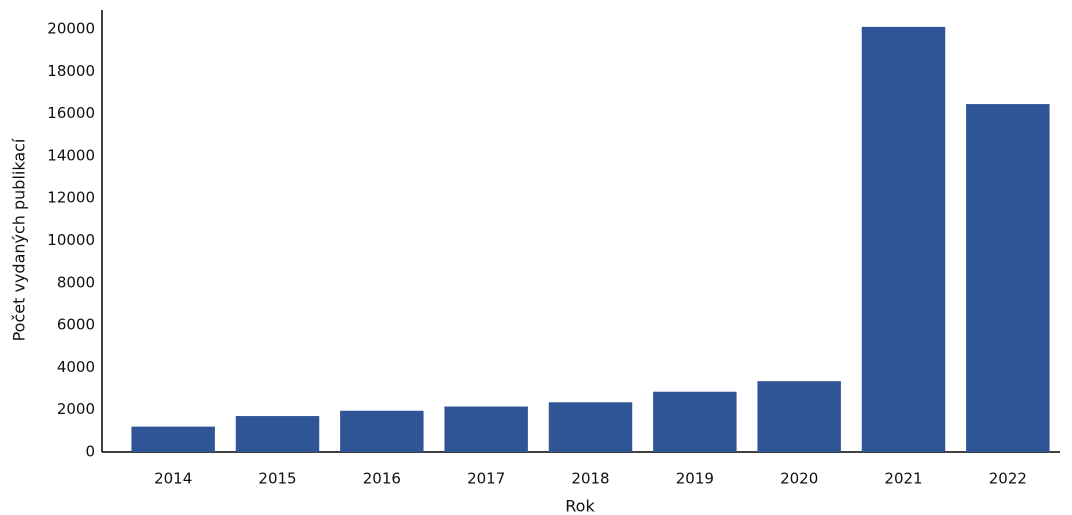  I want to click on y-axis-label: Počet vydaných publikací, so click(19, 239).